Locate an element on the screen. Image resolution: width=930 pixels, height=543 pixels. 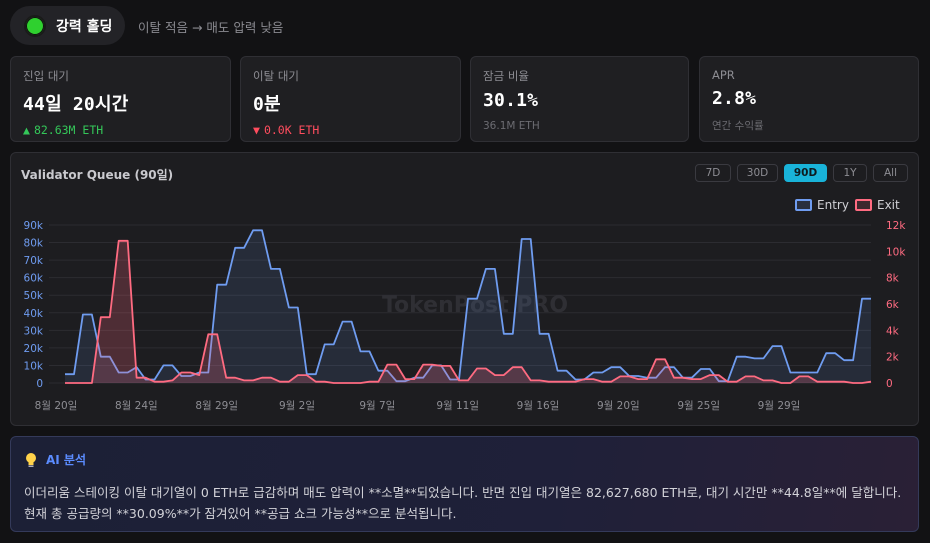
x-tick-label: 9월 29일 is located at coordinates (779, 405).